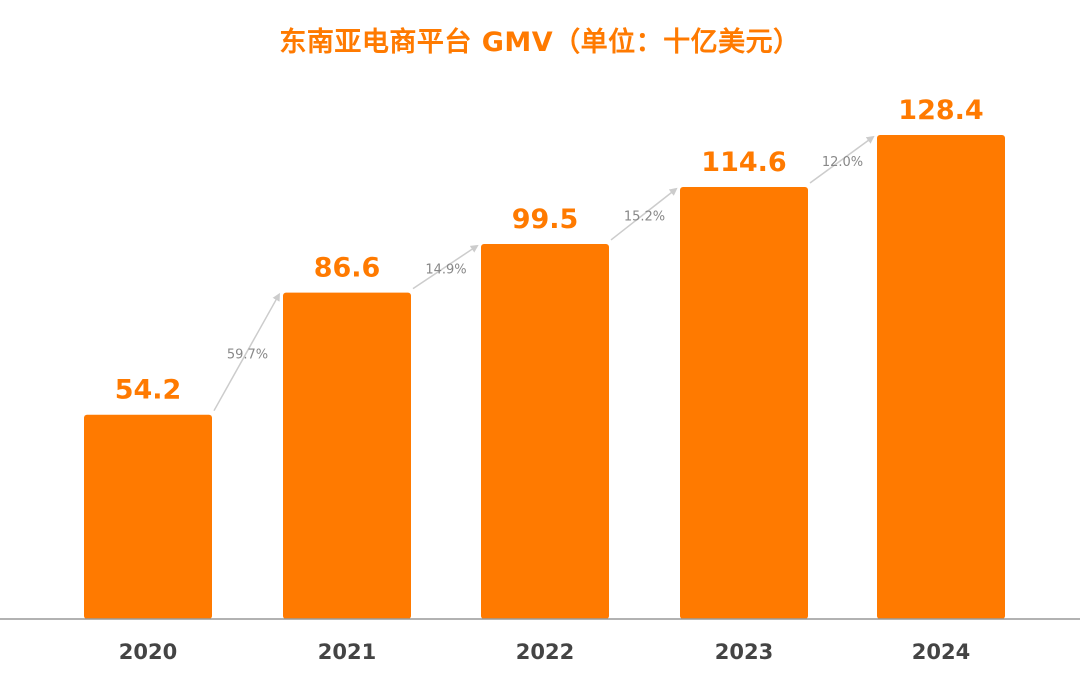 The image size is (1080, 678). Describe the element at coordinates (941, 652) in the screenshot. I see `x-tick-label-2024: 2024` at that location.